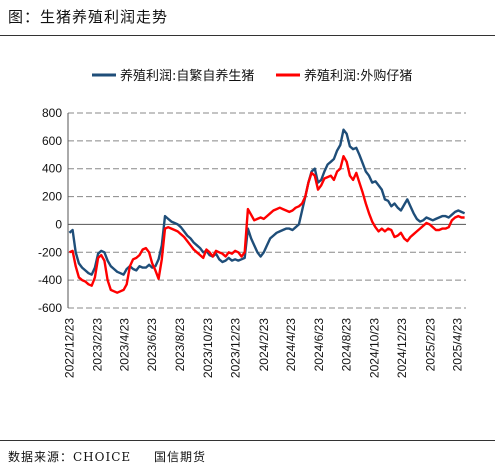 The image size is (495, 473). Describe the element at coordinates (402, 348) in the screenshot. I see `x-tick-label: 2024/12/23` at that location.